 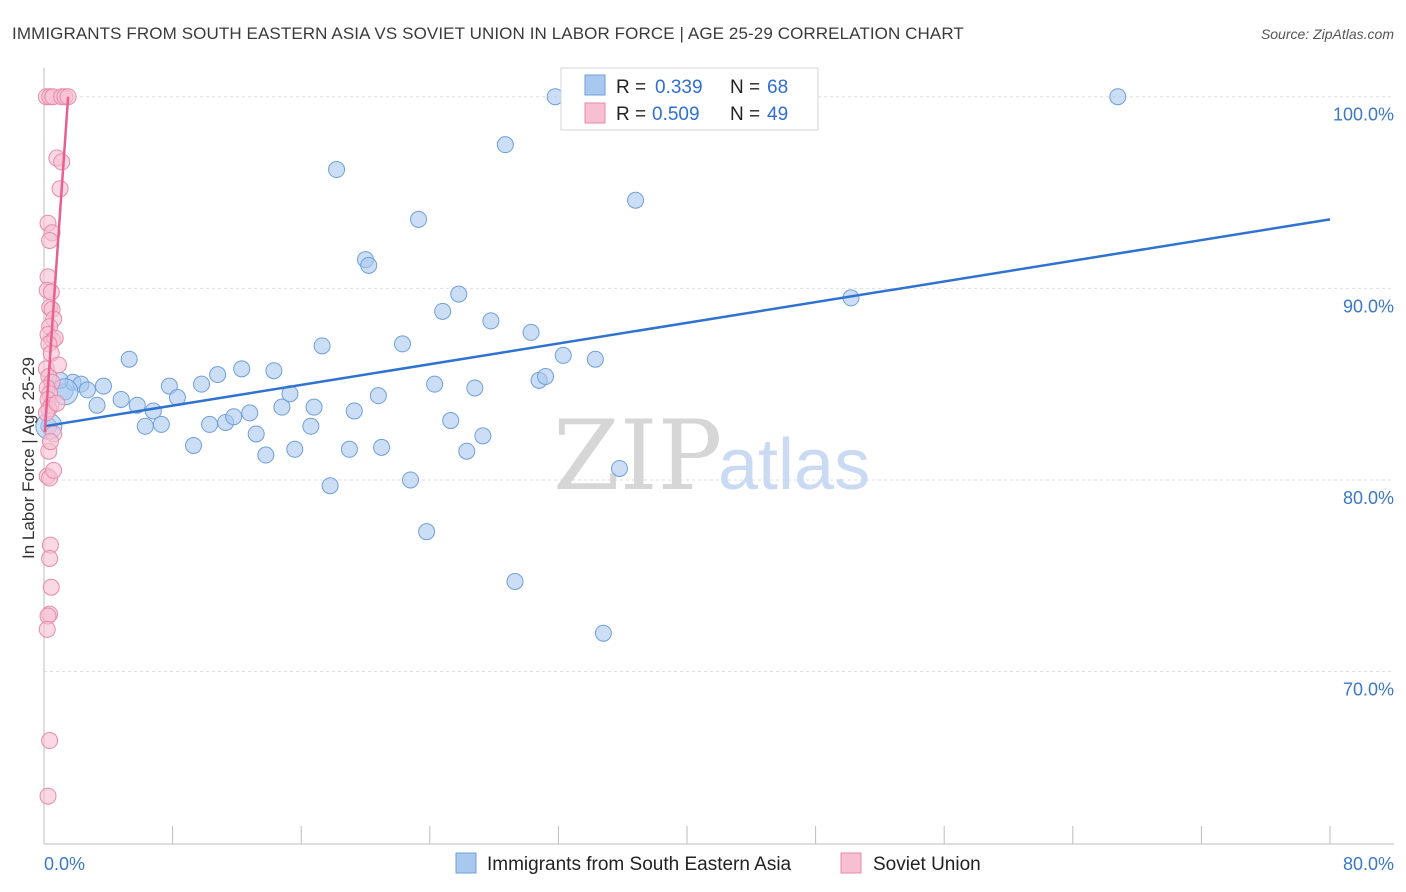 What do you see at coordinates (676, 114) in the screenshot?
I see `stats-legend-r-value-pink: 0.509` at bounding box center [676, 114].